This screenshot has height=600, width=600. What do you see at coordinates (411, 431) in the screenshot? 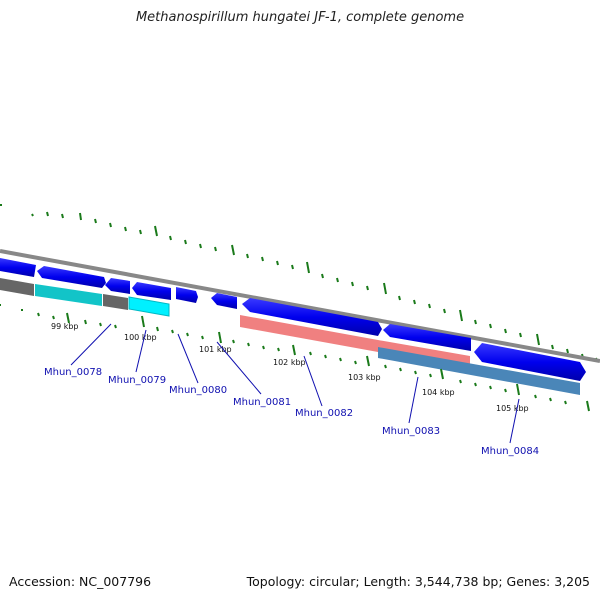
I see `gene-label-mhun-0083: Mhun_0083` at bounding box center [411, 431].